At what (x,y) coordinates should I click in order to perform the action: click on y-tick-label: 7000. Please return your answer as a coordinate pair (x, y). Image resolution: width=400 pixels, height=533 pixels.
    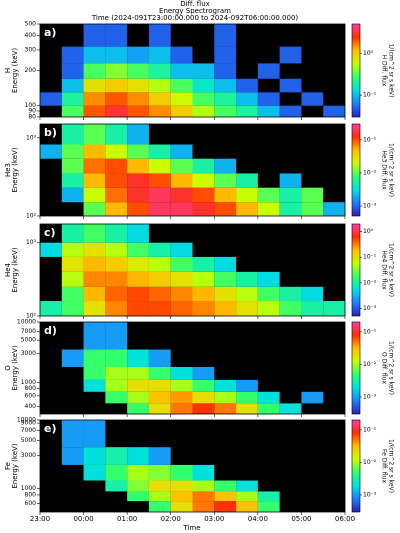
    Looking at the image, I should click on (28, 430).